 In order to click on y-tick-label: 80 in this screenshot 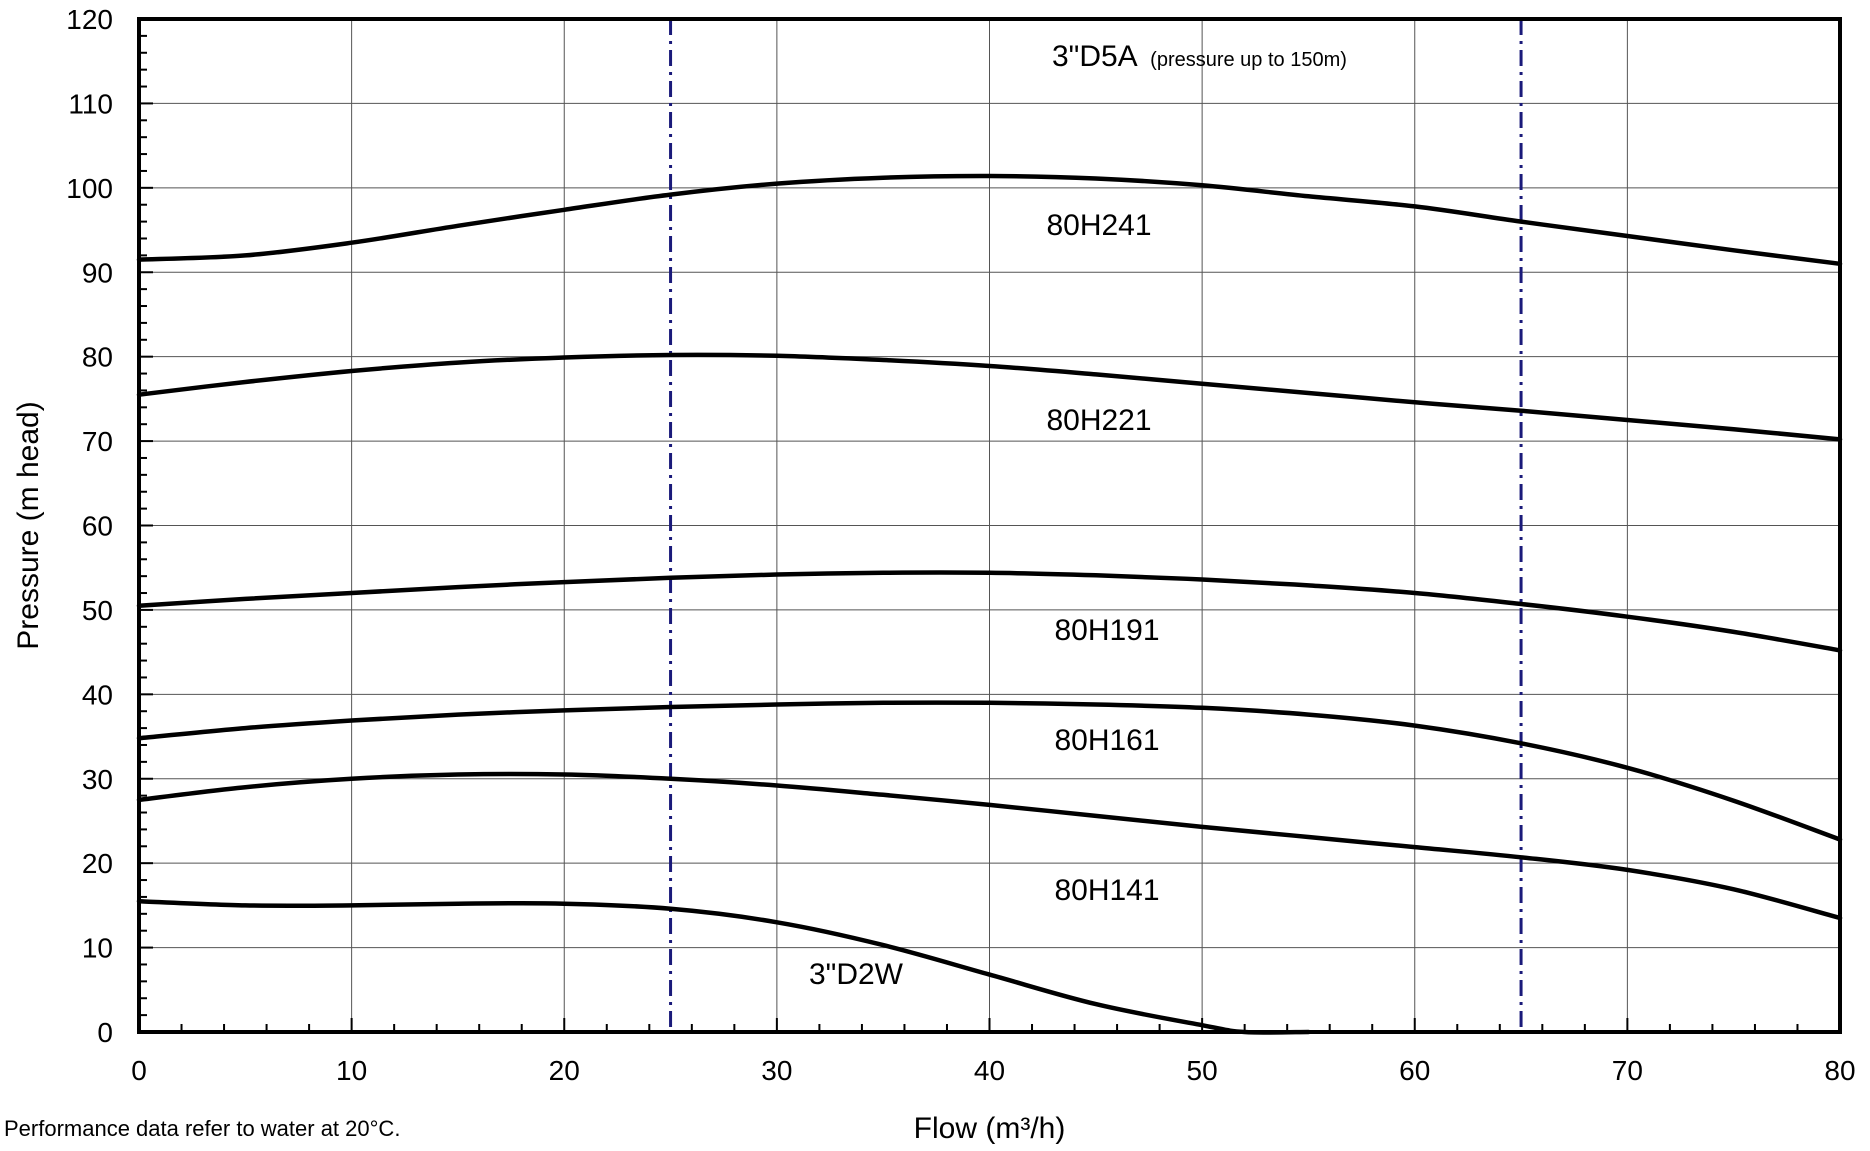, I will do `click(97, 357)`.